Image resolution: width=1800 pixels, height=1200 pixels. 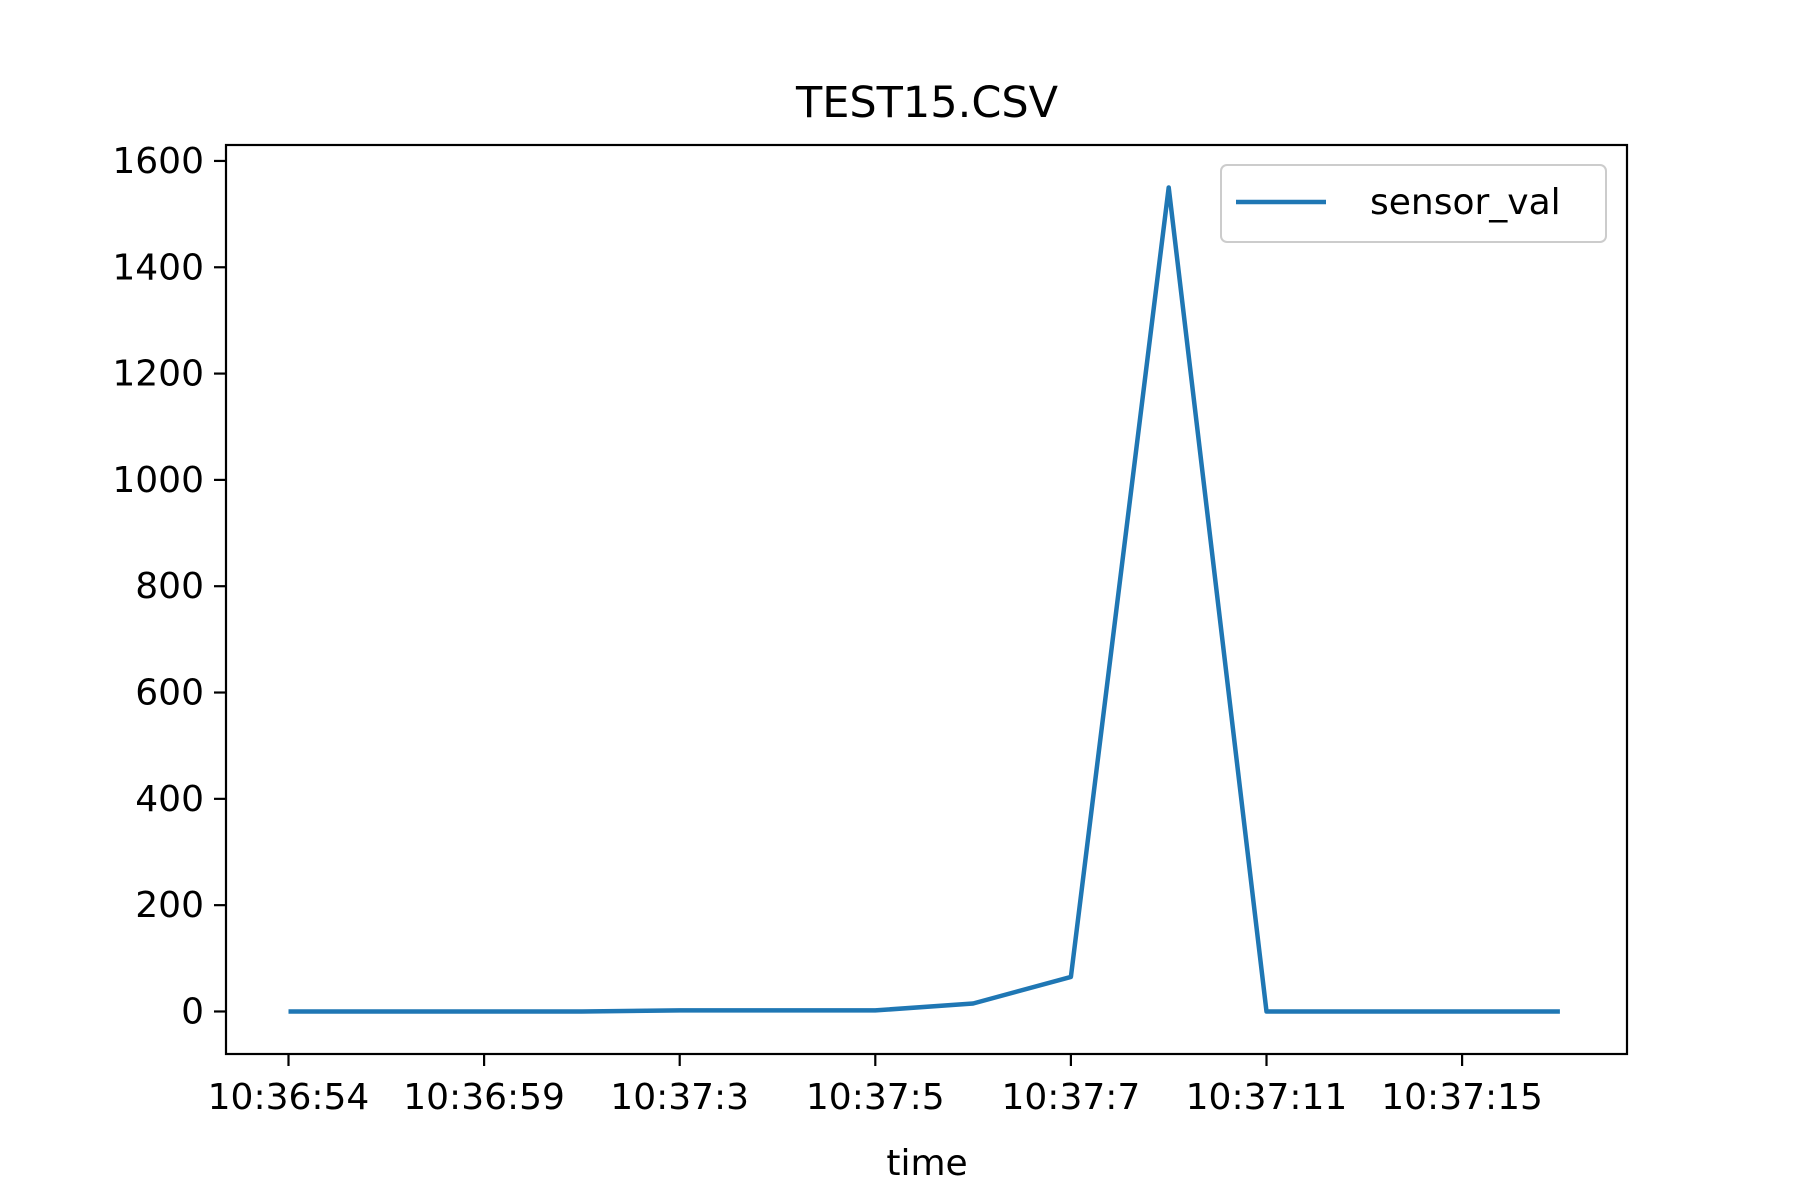 I want to click on x-tick-label: 10:36:59, so click(x=484, y=1097).